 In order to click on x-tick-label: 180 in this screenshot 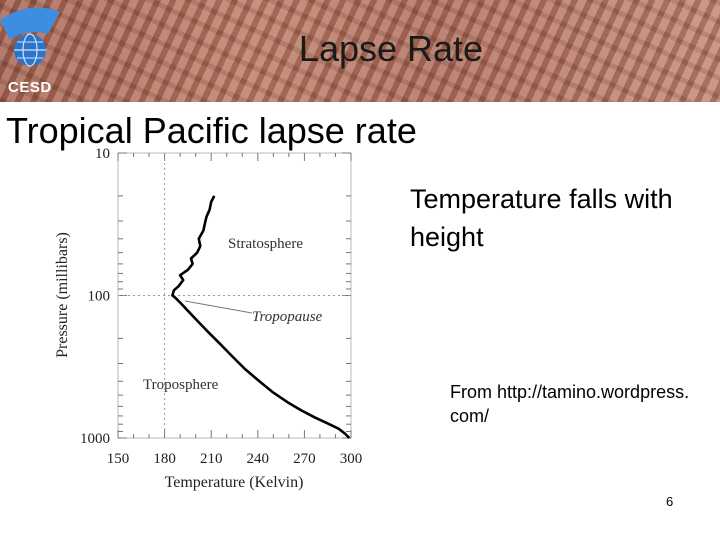, I will do `click(164, 459)`.